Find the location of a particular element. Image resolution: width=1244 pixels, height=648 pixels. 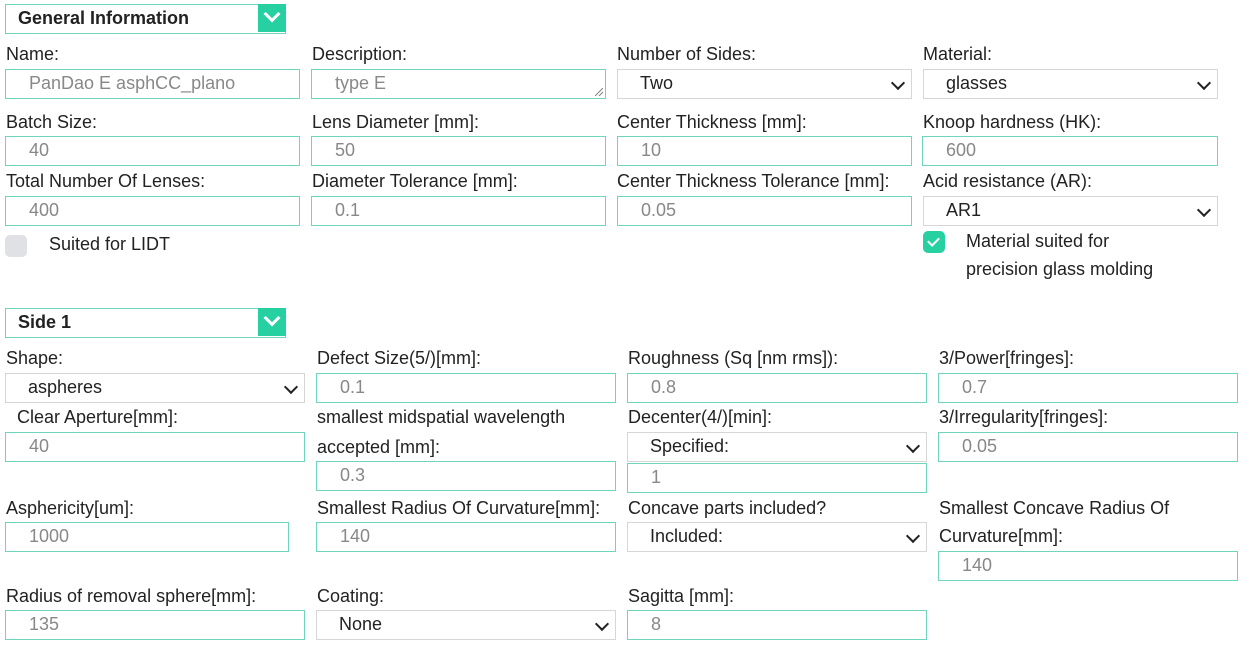

aperture-label: Clear Aperture[mm]: is located at coordinates (98, 417).